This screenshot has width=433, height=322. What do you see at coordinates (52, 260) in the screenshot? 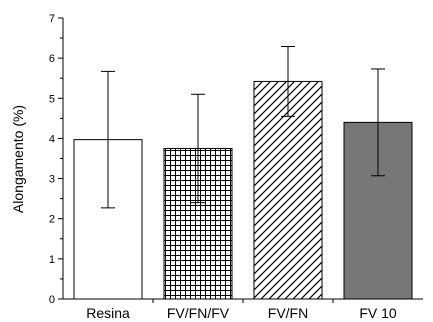
I see `y-tick-label: 1` at bounding box center [52, 260].